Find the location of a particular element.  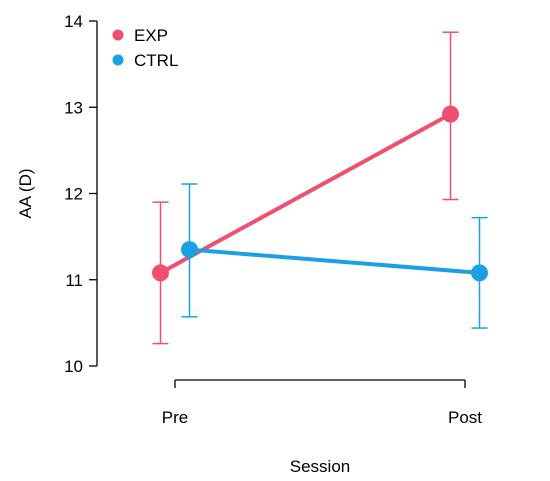

legend-item-ctrl: CTRL is located at coordinates (145, 60).